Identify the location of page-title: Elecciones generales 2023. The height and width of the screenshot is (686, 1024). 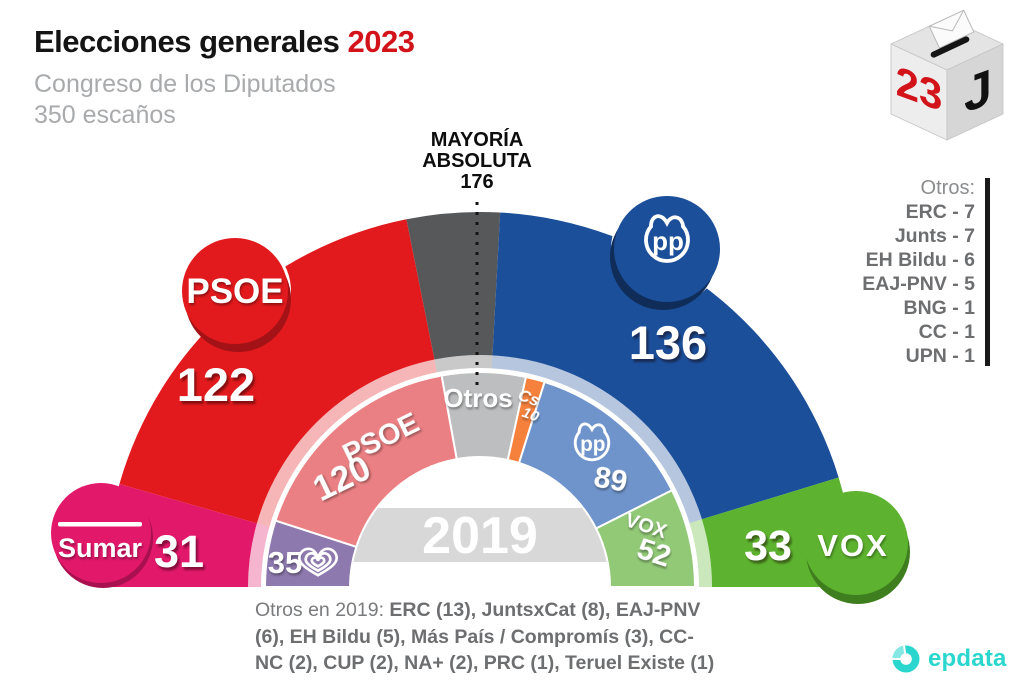
(224, 42).